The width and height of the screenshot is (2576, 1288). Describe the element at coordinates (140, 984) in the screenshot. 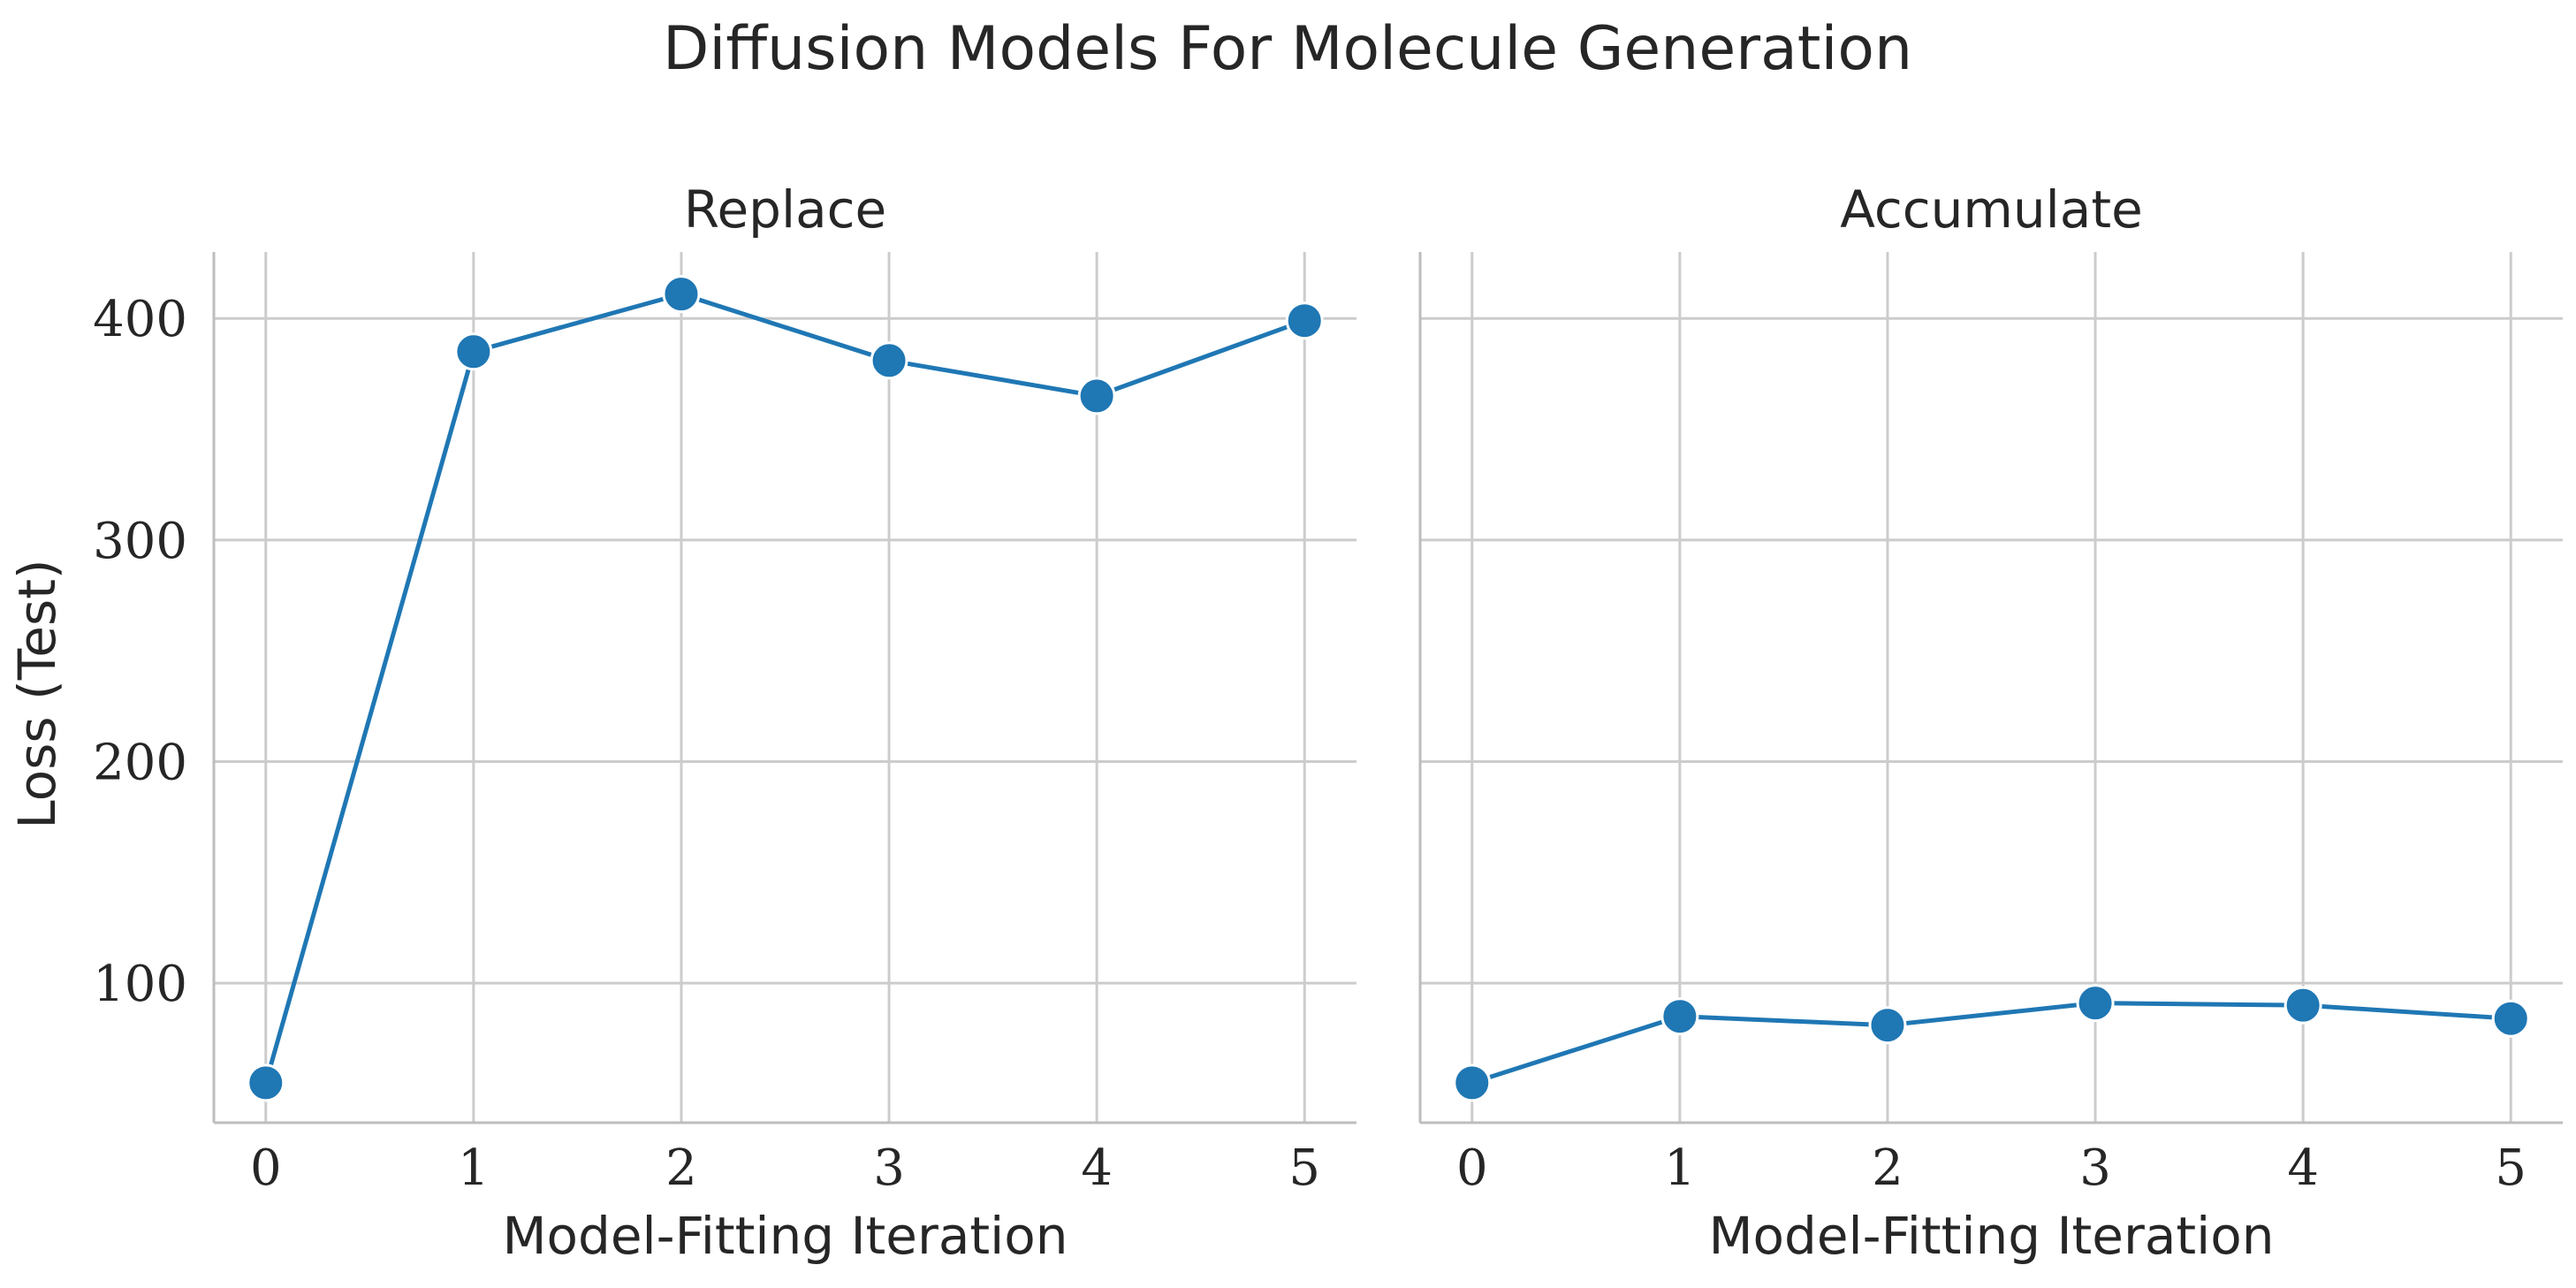

I see `y-tick-label: 100` at that location.